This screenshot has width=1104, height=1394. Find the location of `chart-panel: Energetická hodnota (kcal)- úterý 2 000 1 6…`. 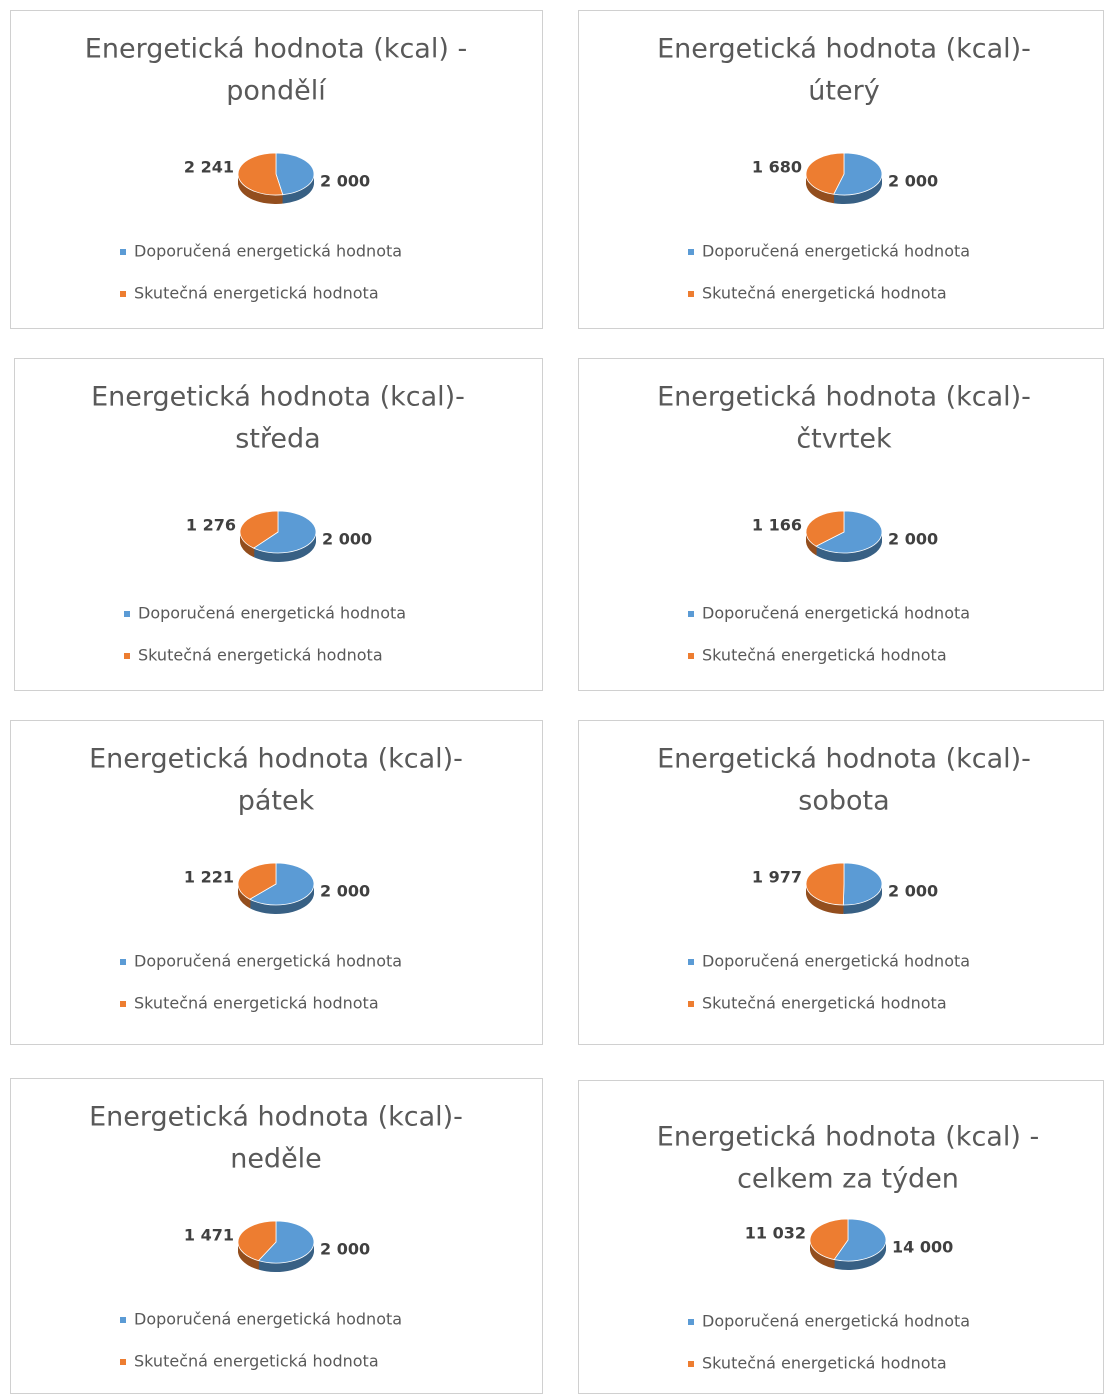

chart-panel: Energetická hodnota (kcal)- úterý 2 000 1 6… is located at coordinates (841, 169).